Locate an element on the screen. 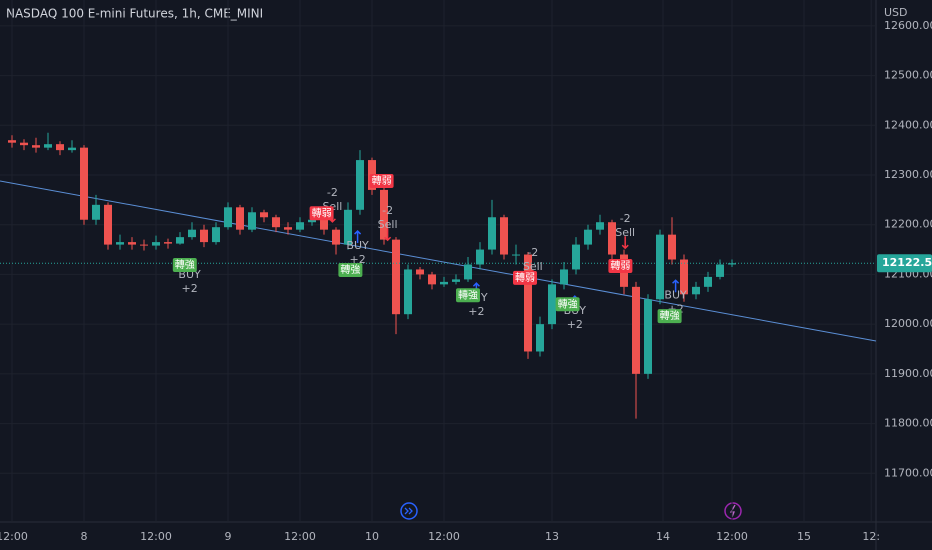 The width and height of the screenshot is (932, 550). currency: USD is located at coordinates (896, 12).